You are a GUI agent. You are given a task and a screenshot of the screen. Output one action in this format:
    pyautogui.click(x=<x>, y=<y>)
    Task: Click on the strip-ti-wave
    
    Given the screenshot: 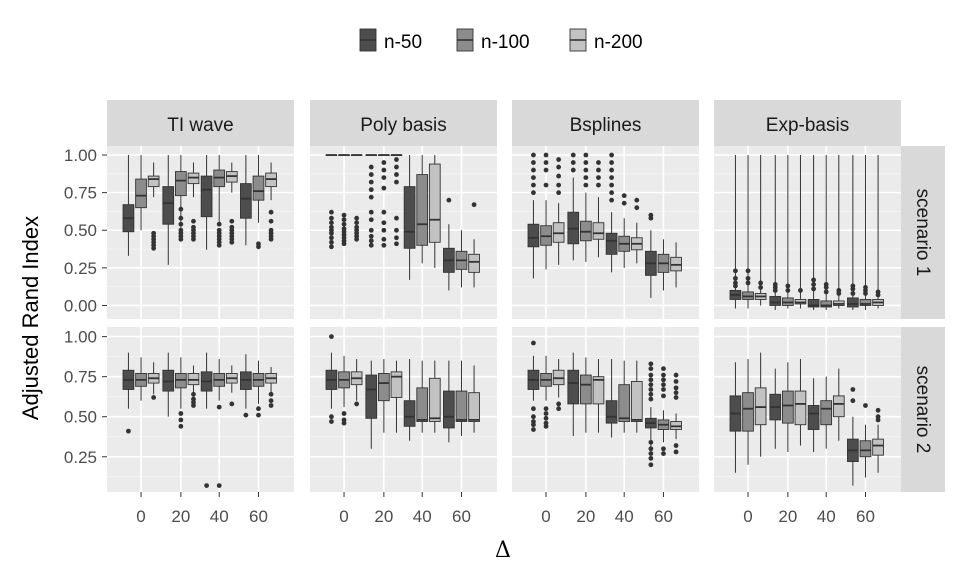 What is the action you would take?
    pyautogui.click(x=200, y=123)
    